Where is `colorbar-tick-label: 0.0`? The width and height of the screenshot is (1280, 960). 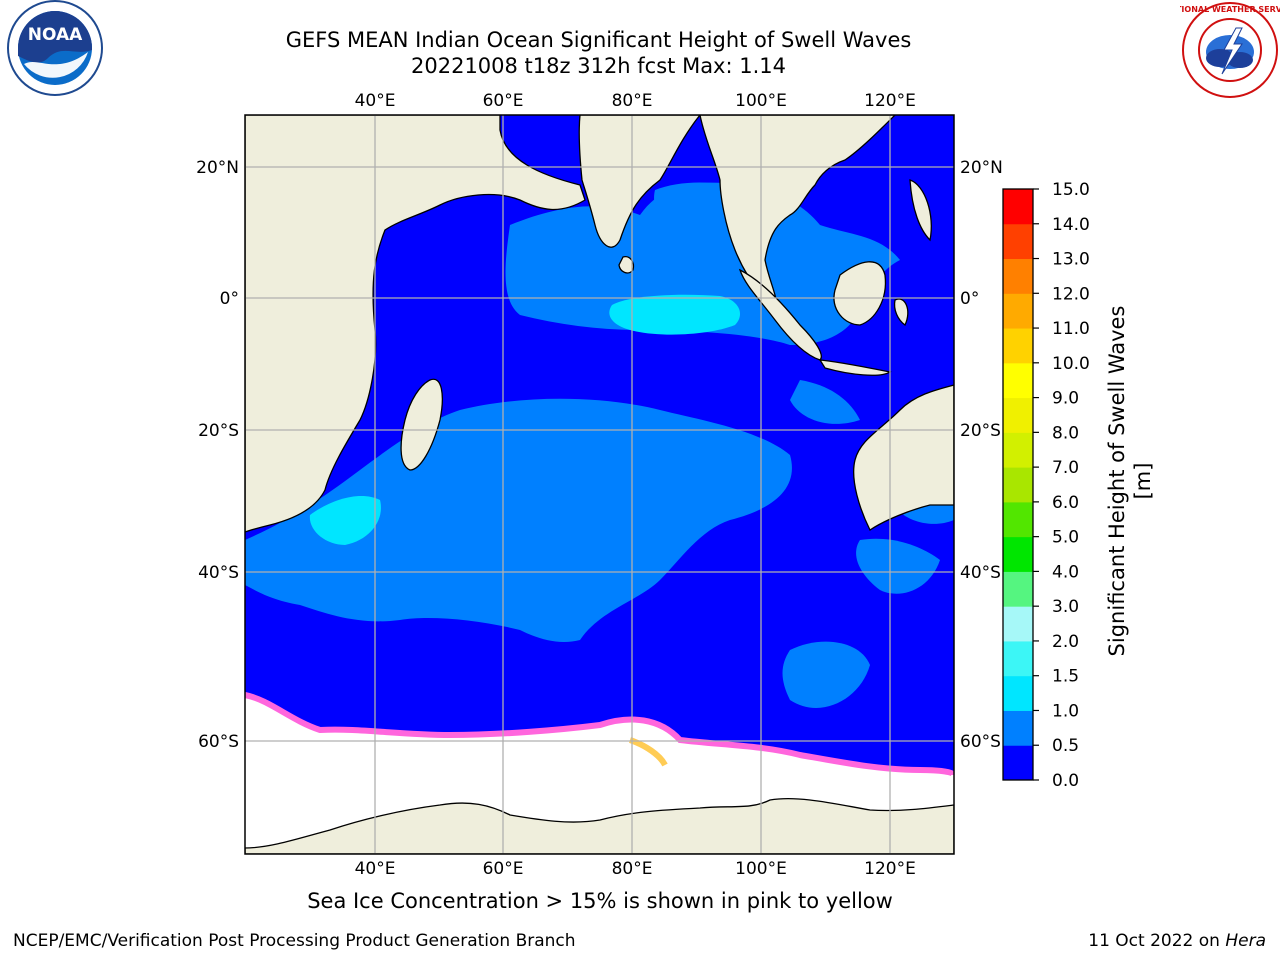 colorbar-tick-label: 0.0 is located at coordinates (1065, 781).